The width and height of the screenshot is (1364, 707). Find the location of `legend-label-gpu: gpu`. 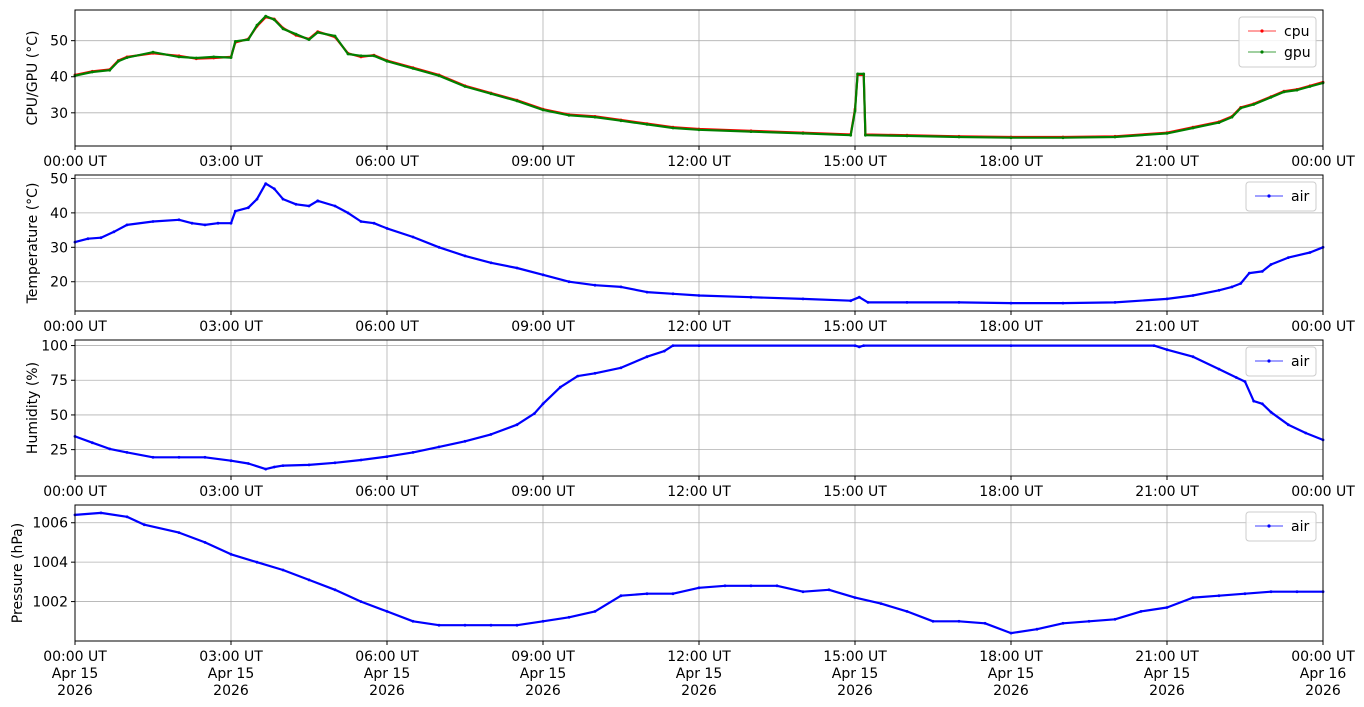

legend-label-gpu: gpu is located at coordinates (1297, 53).